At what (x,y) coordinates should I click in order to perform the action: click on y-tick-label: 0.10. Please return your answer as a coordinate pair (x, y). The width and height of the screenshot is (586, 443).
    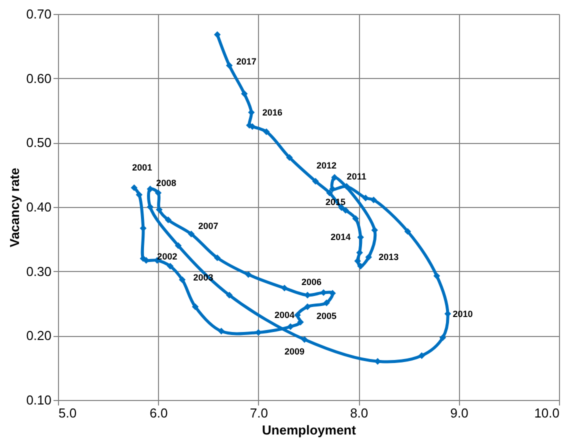
    Looking at the image, I should click on (39, 400).